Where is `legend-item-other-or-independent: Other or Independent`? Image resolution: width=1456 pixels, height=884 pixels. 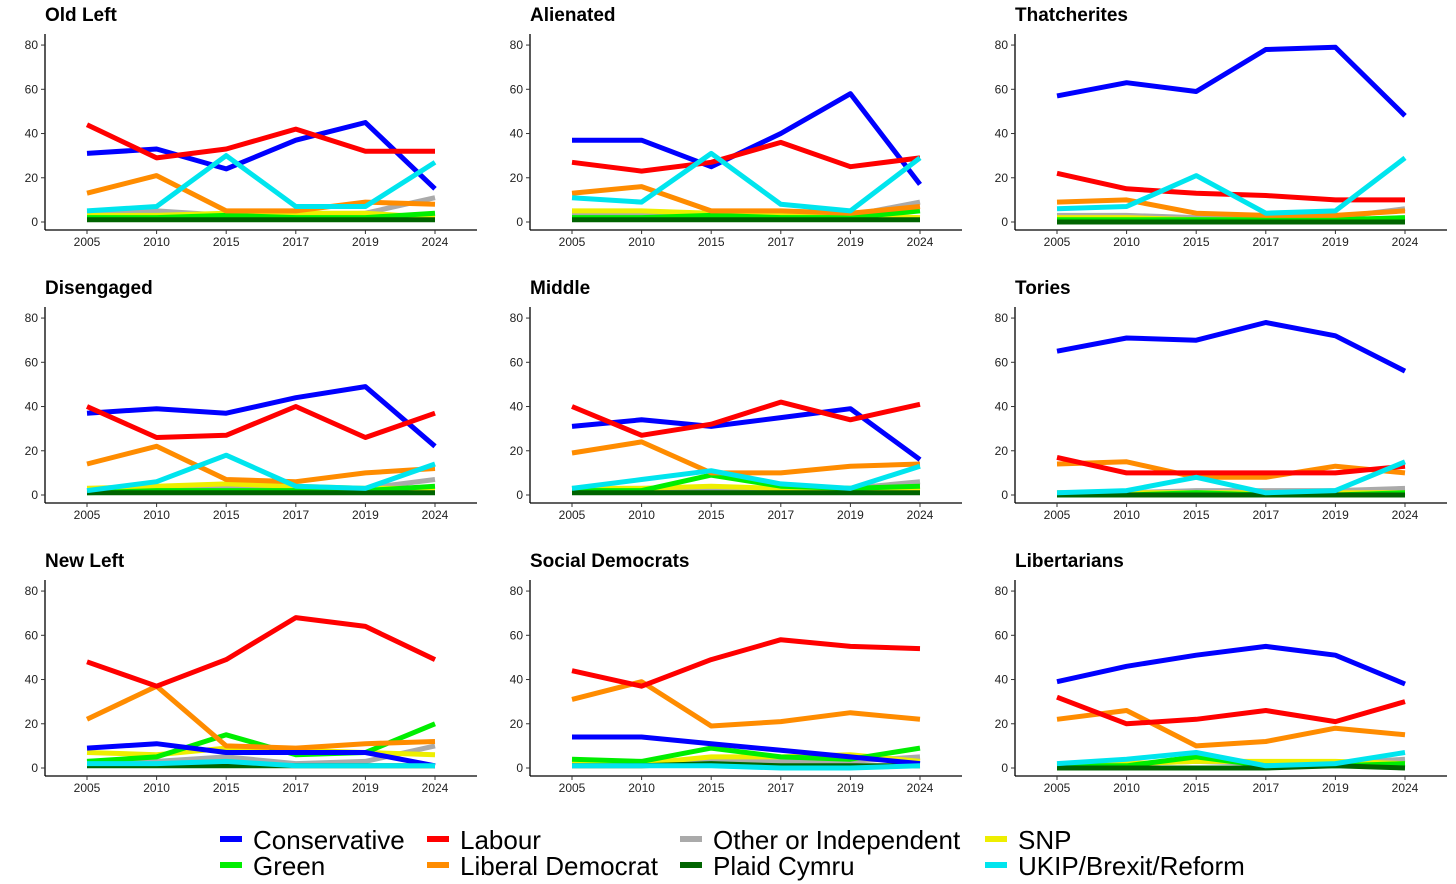 legend-item-other-or-independent: Other or Independent is located at coordinates (820, 840).